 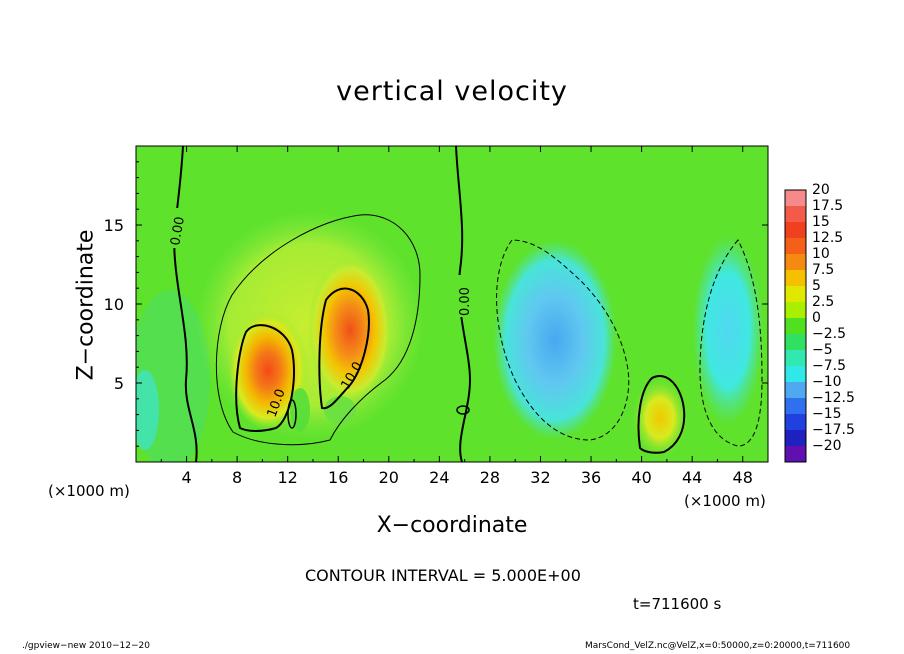 I want to click on zero-contour-center, so click(x=463, y=304).